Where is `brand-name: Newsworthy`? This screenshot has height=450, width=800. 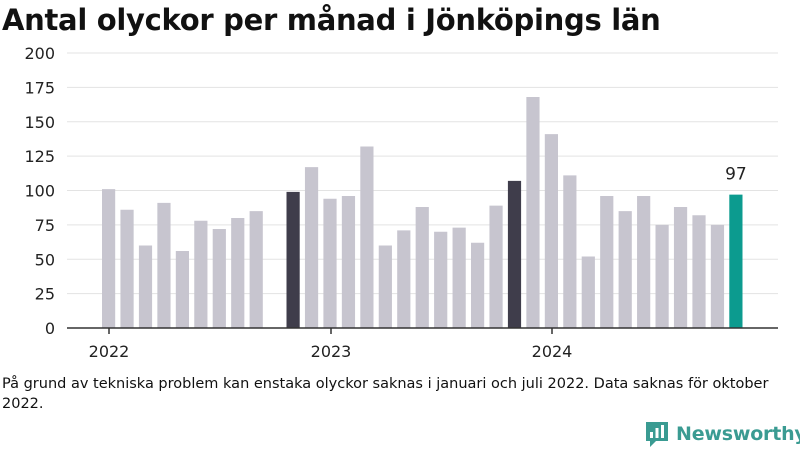 brand-name: Newsworthy is located at coordinates (738, 434).